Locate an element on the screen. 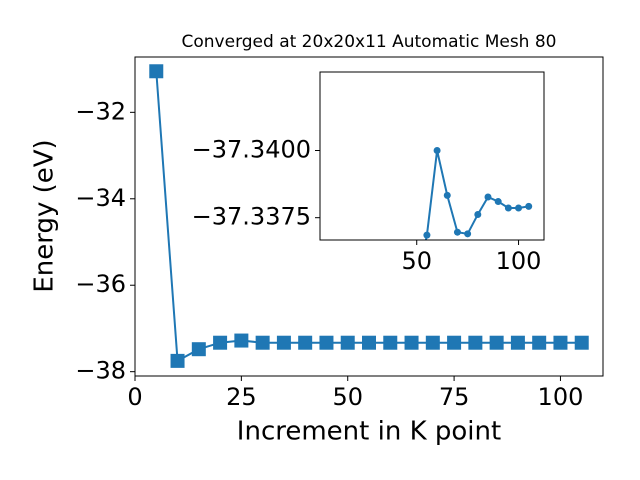 This screenshot has height=480, width=640. chart-title: Converged at 20x20x11 Automatic Mesh 80 is located at coordinates (369, 42).